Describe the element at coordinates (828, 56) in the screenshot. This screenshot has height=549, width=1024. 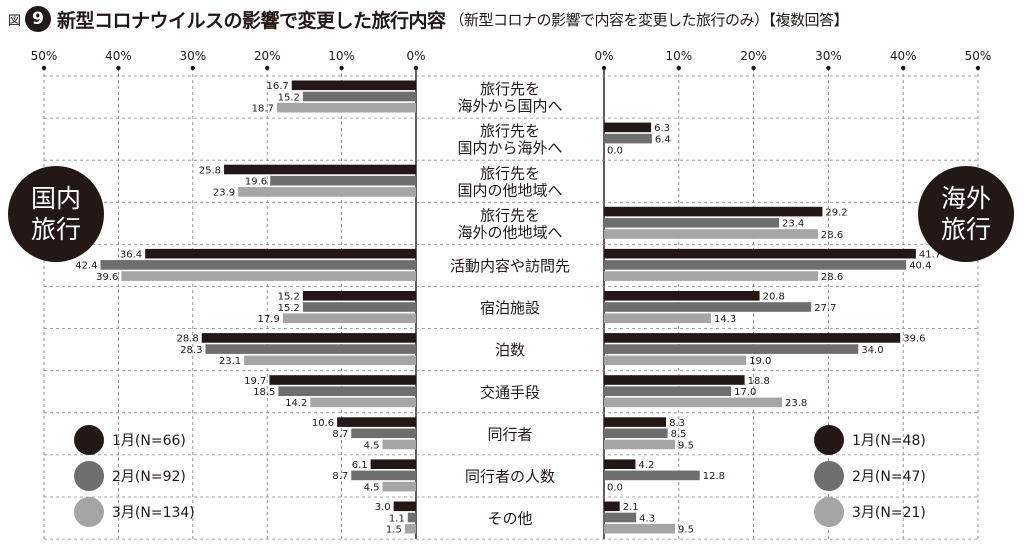
I see `tick-label-overseas: 30%` at that location.